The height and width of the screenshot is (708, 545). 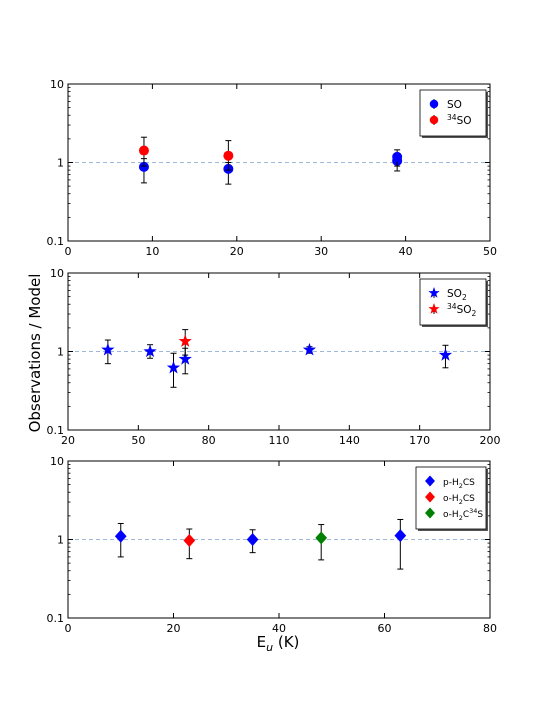 I want to click on legend-label: SO2, so click(x=457, y=295).